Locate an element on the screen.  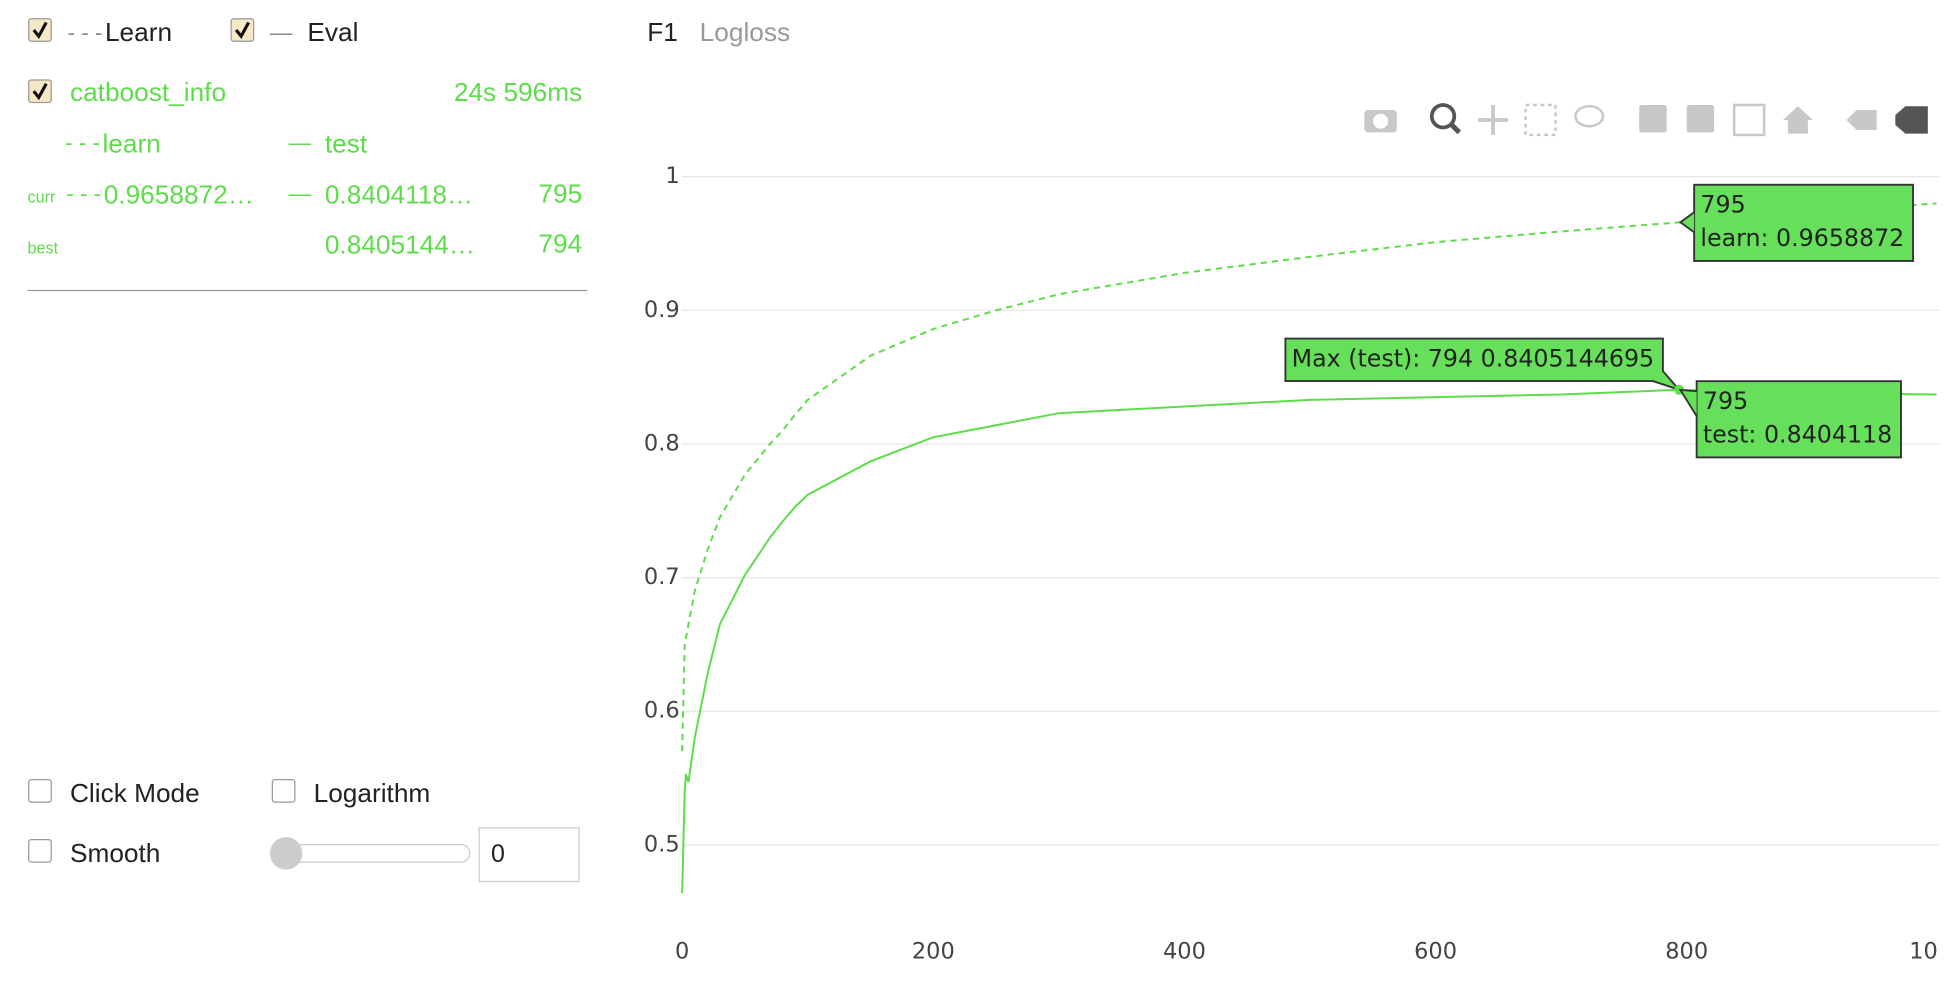
x-tick-label: 200 is located at coordinates (933, 952).